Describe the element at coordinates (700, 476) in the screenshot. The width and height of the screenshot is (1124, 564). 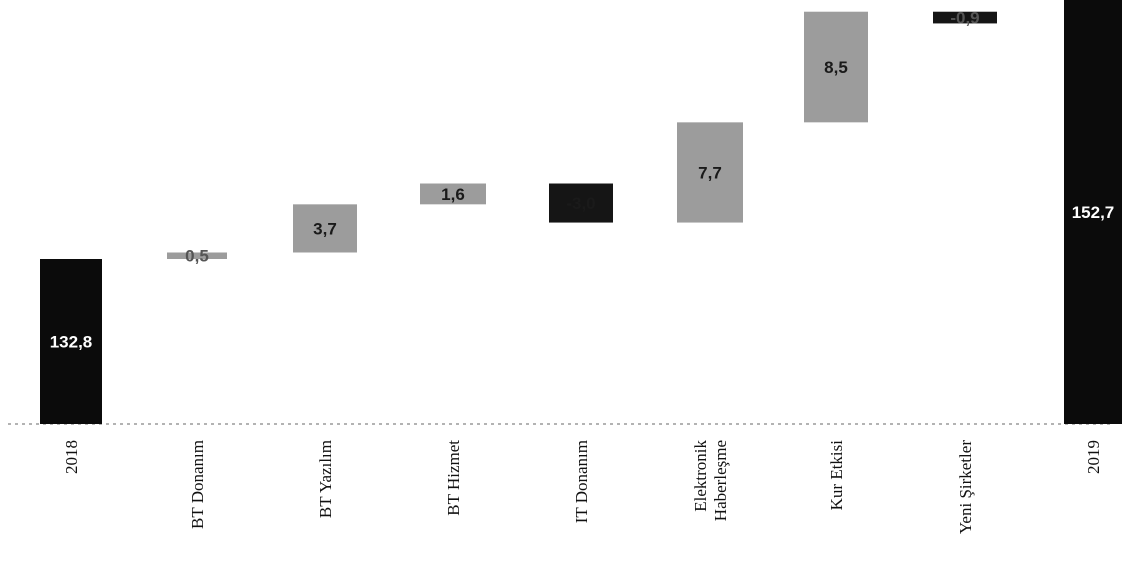
I see `category-label-5-line-0: Elektronik` at that location.